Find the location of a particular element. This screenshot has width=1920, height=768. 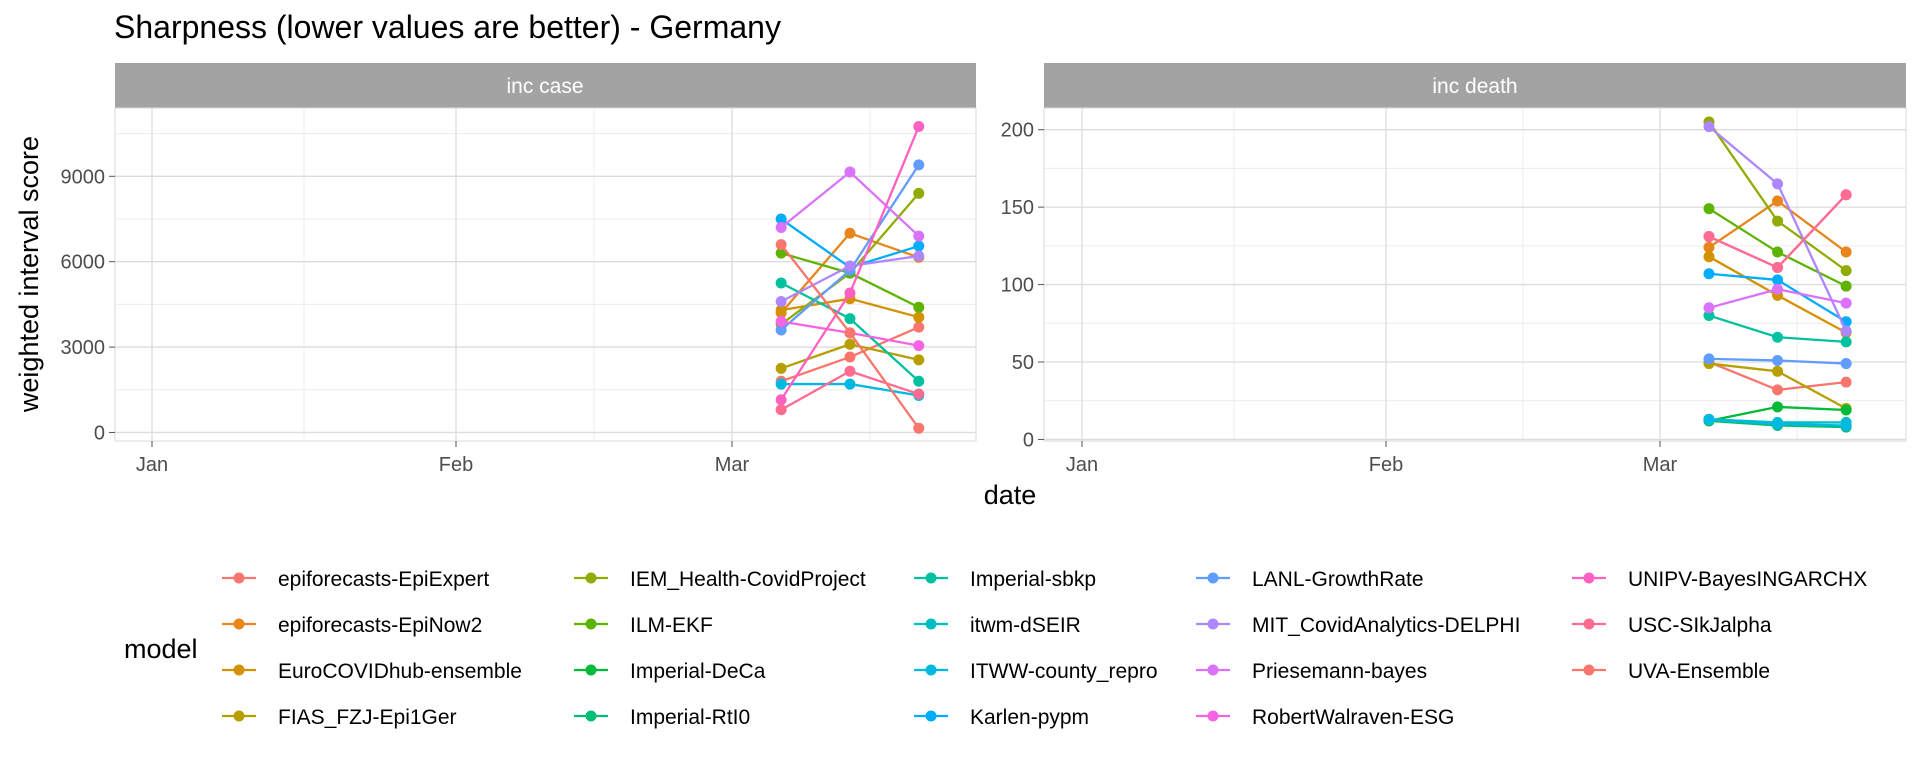

legend-item: USC-SIkJalpha is located at coordinates (1672, 625).